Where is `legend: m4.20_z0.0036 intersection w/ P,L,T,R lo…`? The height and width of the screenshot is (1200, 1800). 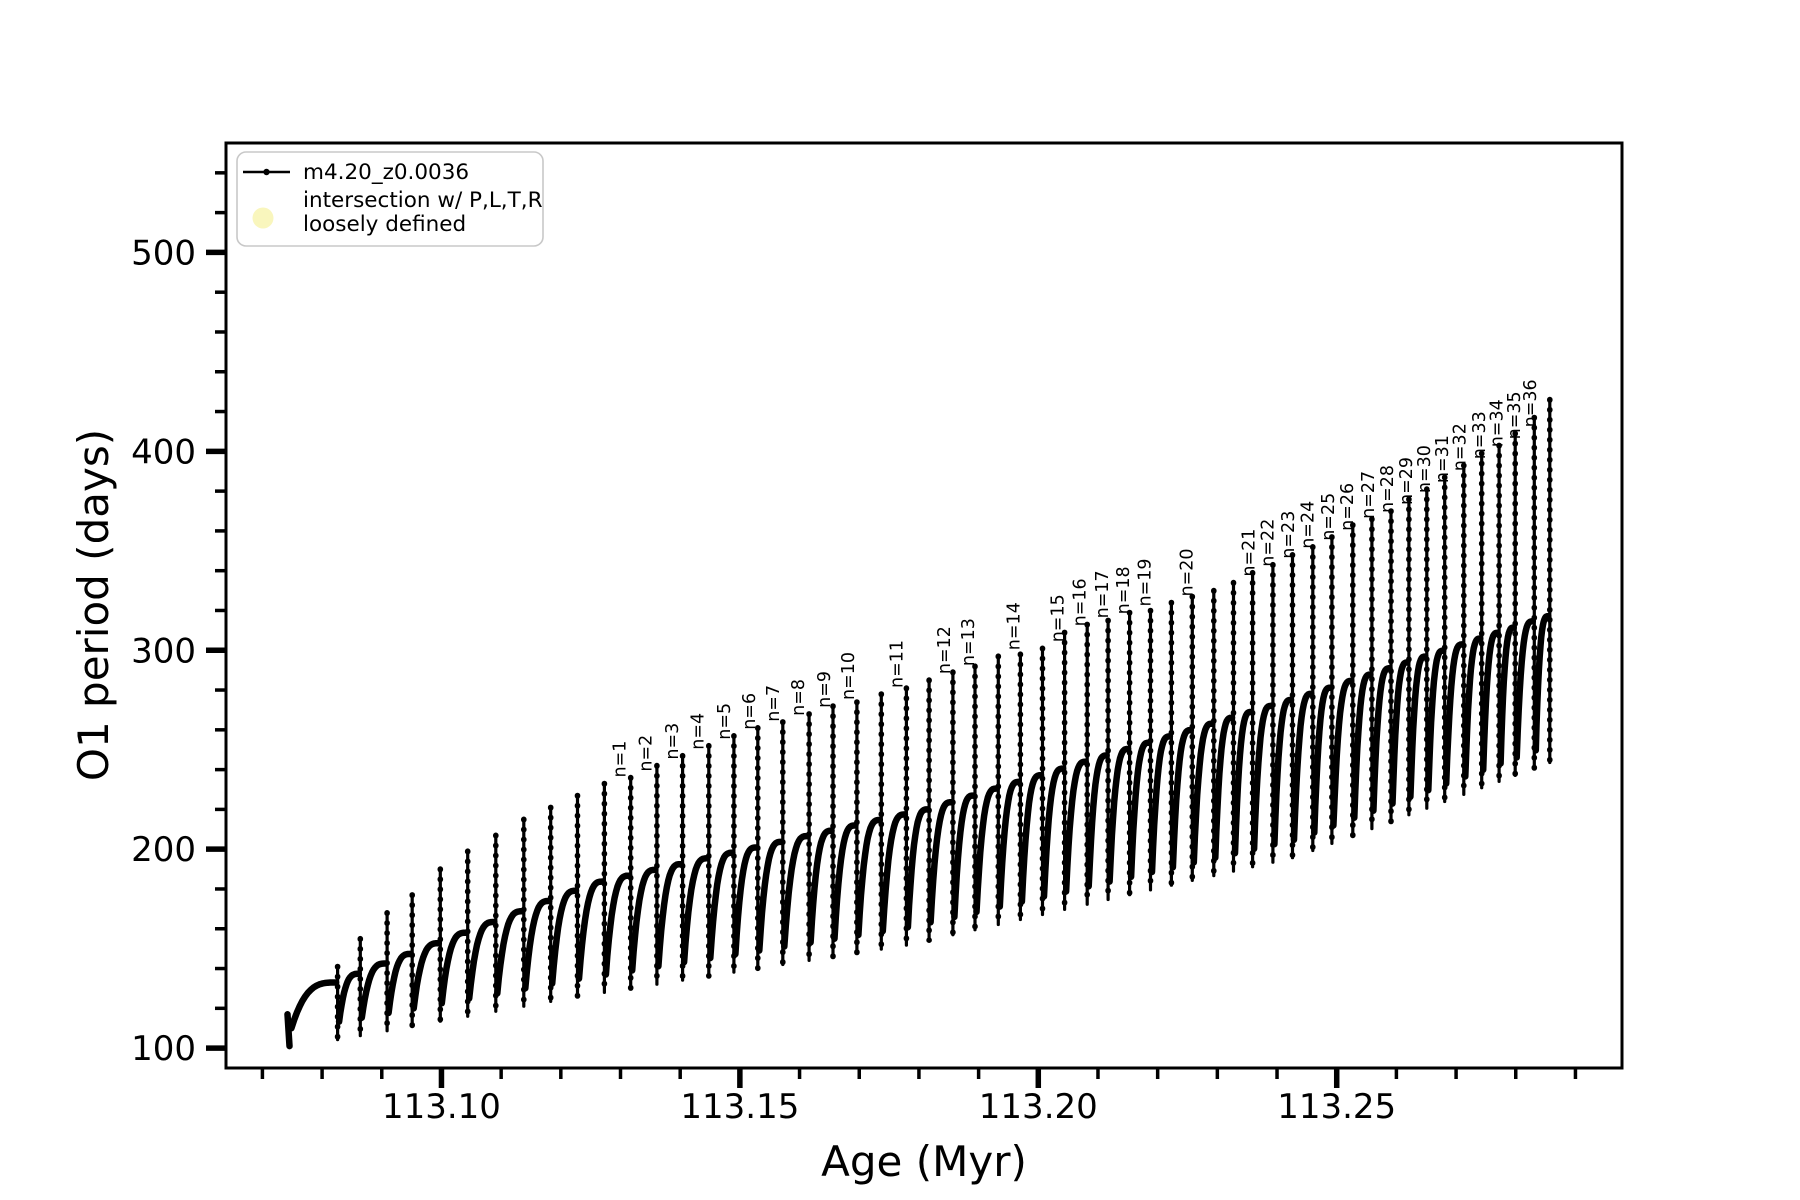
legend: m4.20_z0.0036 intersection w/ P,L,T,R lo… is located at coordinates (390, 199).